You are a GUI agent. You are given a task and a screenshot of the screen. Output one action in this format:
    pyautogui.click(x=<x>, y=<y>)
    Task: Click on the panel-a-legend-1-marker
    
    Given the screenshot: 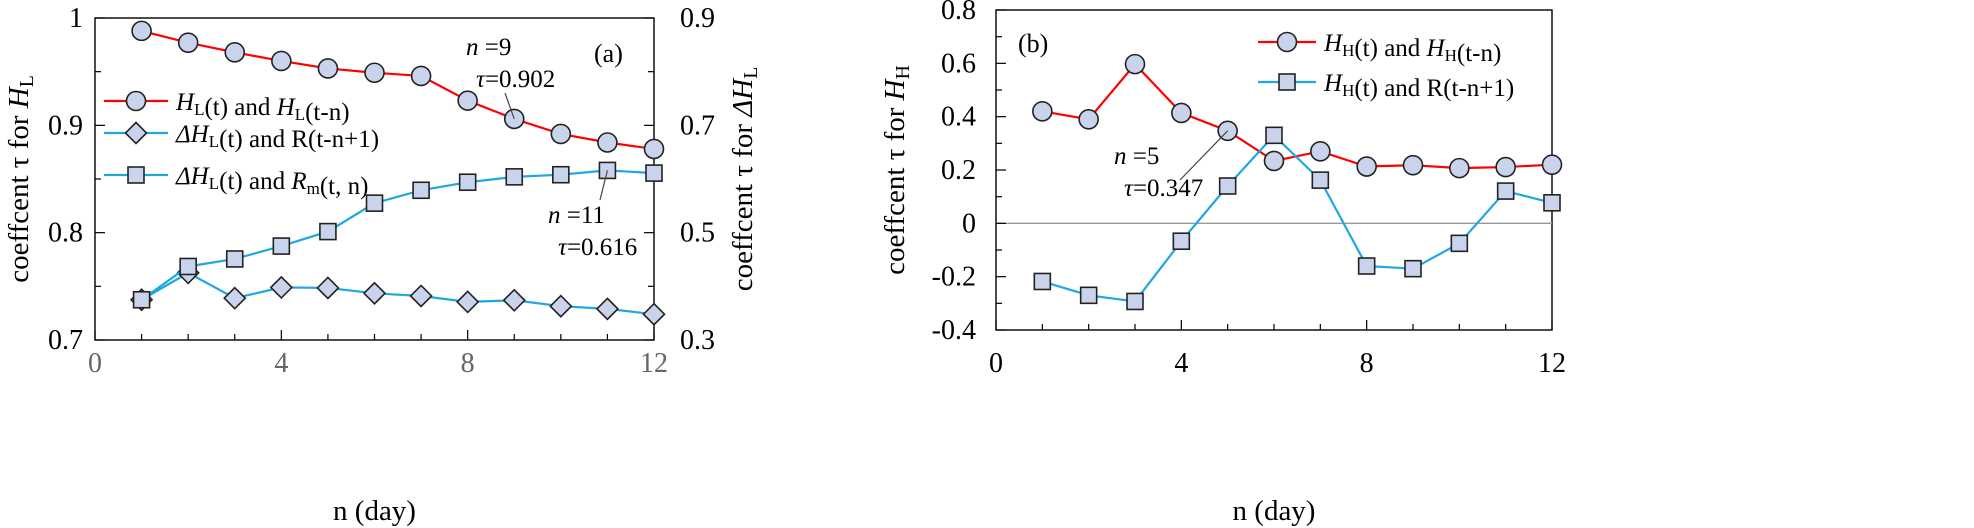 What is the action you would take?
    pyautogui.click(x=136, y=101)
    